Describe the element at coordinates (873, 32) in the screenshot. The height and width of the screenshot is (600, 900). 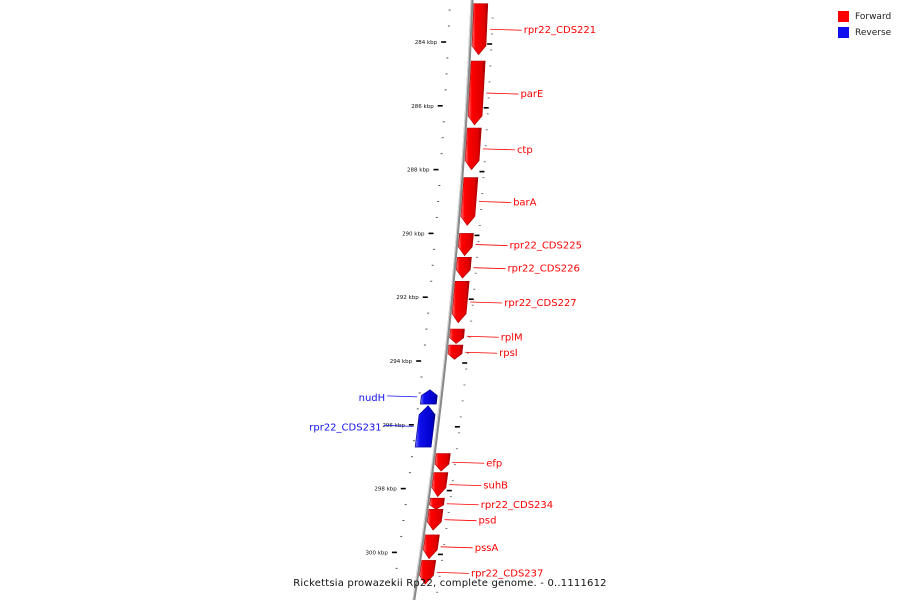
I see `legend-label-reverse: Reverse` at that location.